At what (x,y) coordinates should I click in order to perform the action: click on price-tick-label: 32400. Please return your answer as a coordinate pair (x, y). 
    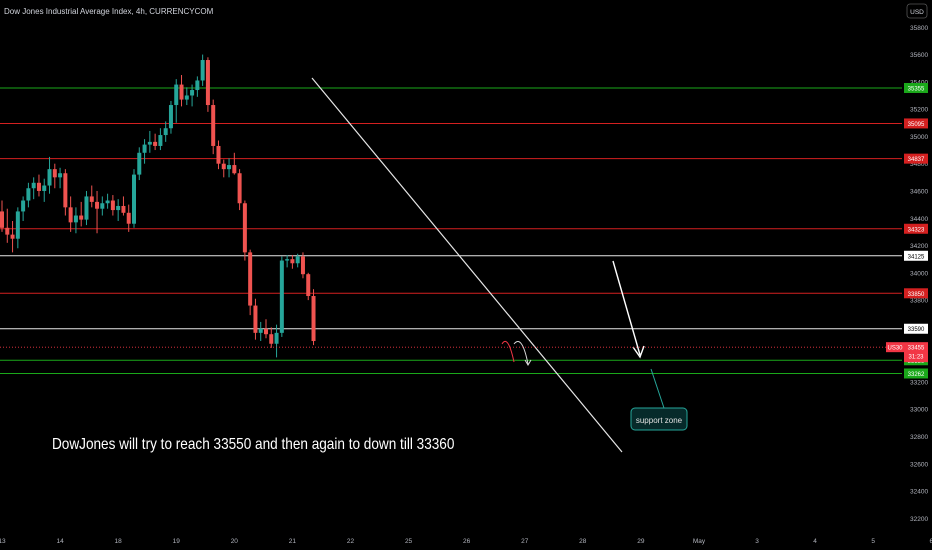
    Looking at the image, I should click on (919, 492).